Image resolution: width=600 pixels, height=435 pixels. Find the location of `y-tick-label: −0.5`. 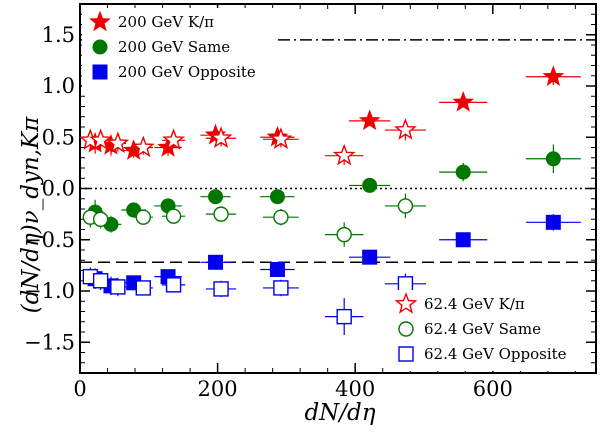

y-tick-label: −0.5 is located at coordinates (49, 240).